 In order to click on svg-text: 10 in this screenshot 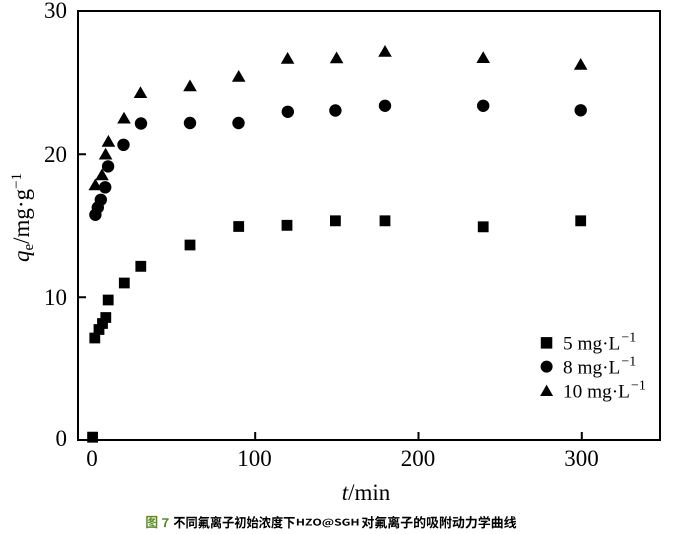, I will do `click(55, 297)`.